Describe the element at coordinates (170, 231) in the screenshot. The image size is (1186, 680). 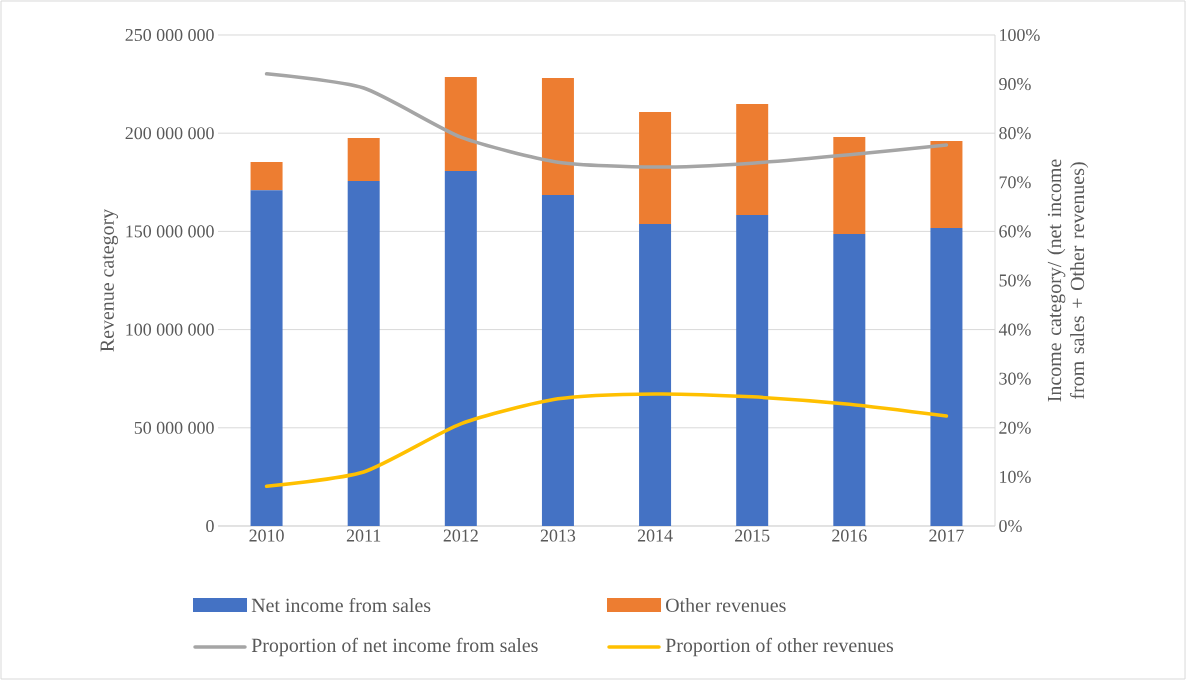
I see `y-tick-label: 150 000 000` at that location.